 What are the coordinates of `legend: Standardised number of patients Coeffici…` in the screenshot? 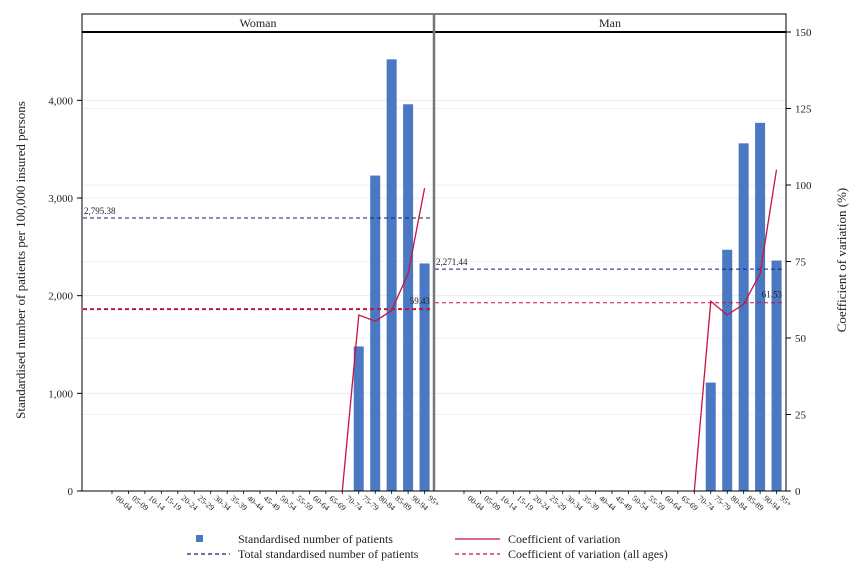 It's located at (427, 546).